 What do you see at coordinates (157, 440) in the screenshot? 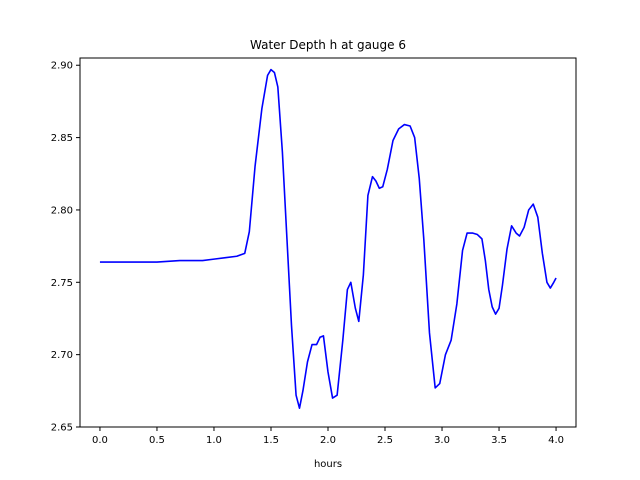
I see `x-tick-label: 0.5` at bounding box center [157, 440].